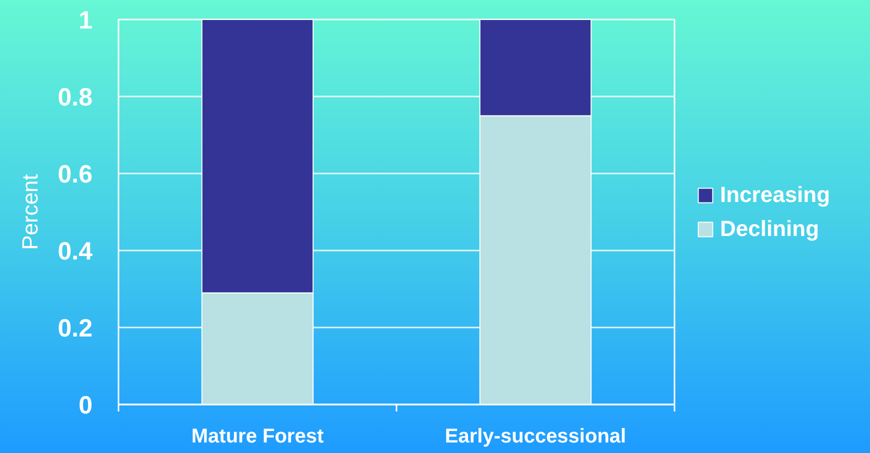 The width and height of the screenshot is (870, 453). What do you see at coordinates (85, 20) in the screenshot?
I see `y-tick-label: 1` at bounding box center [85, 20].